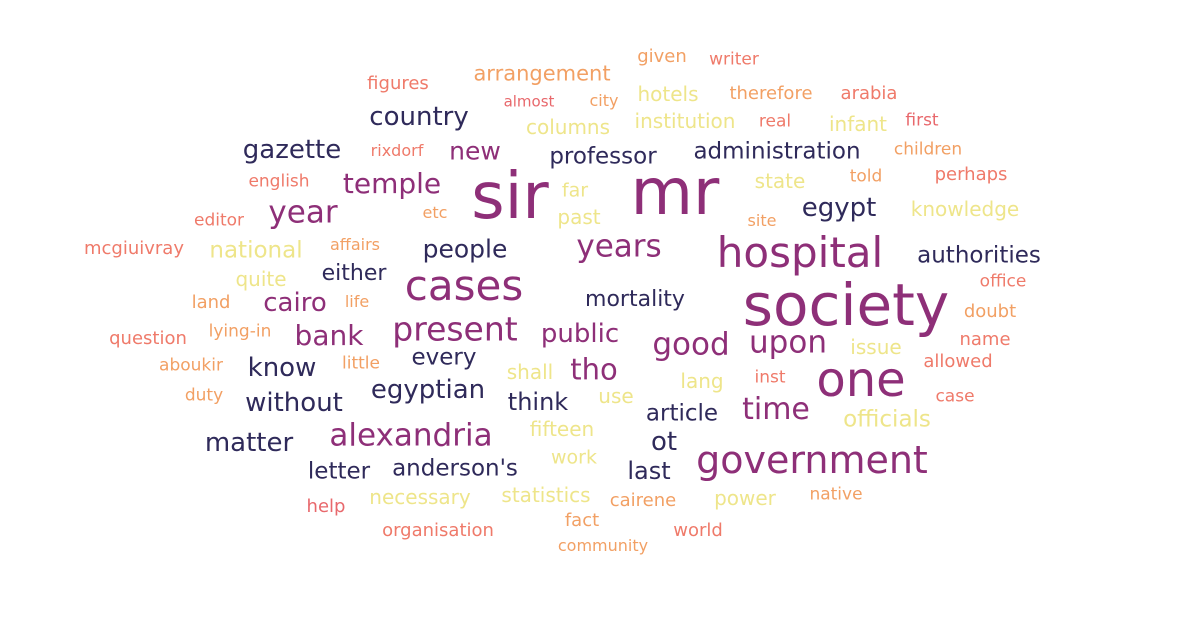  Describe the element at coordinates (580, 334) in the screenshot. I see `word-public: public` at that location.